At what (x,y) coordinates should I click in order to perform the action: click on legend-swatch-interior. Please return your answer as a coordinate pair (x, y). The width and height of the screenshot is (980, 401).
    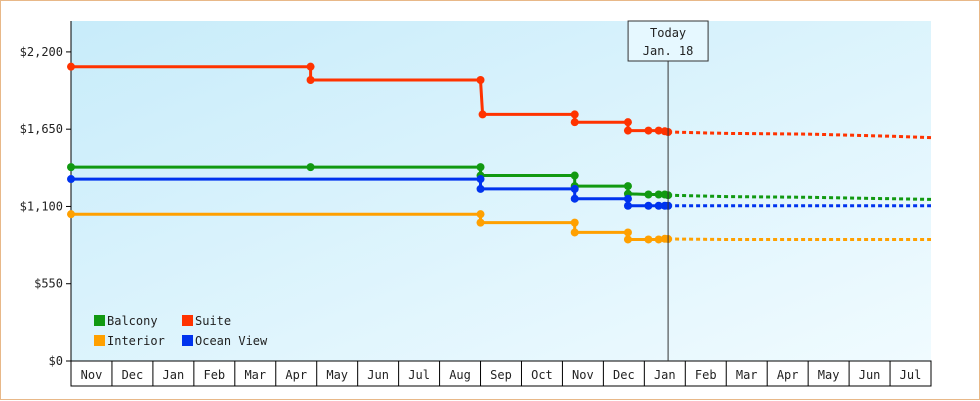
    Looking at the image, I should click on (99, 340).